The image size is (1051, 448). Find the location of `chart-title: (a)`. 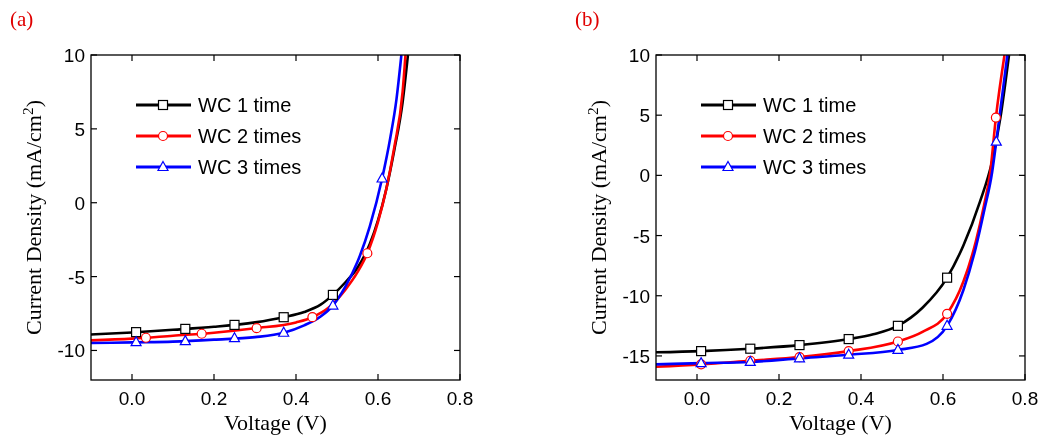

chart-title: (a) is located at coordinates (22, 19).